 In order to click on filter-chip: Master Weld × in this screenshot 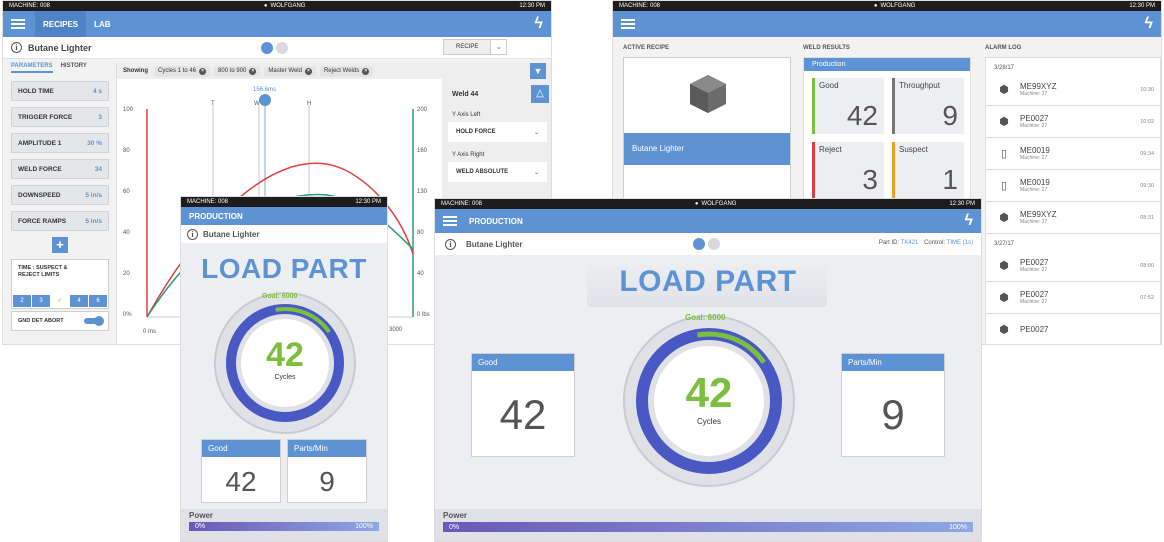, I will do `click(290, 71)`.